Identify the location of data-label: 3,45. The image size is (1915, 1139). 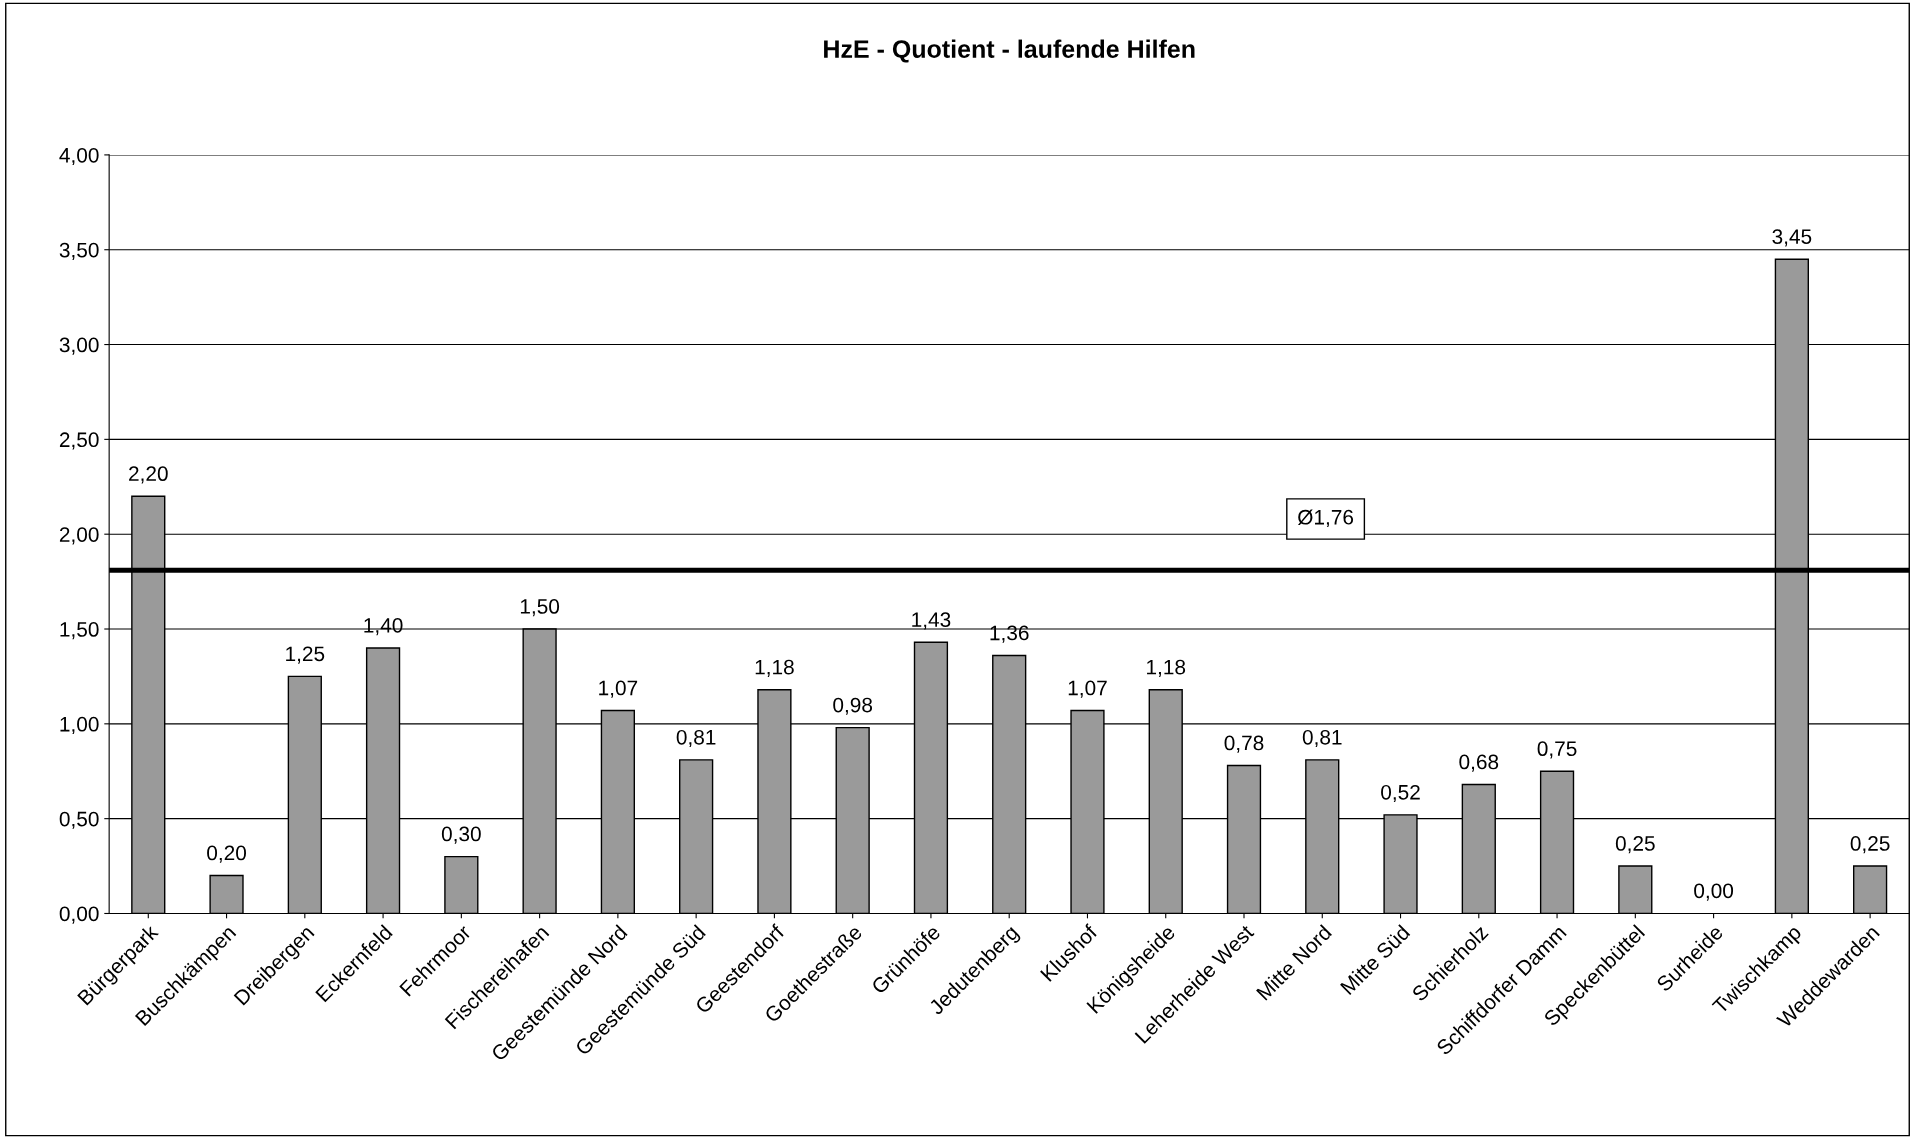
(1792, 238).